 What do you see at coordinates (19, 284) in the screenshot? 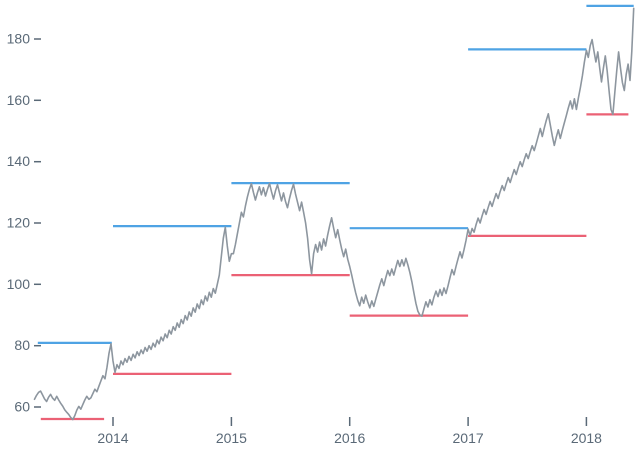
I see `y-axis-label-100: 100` at bounding box center [19, 284].